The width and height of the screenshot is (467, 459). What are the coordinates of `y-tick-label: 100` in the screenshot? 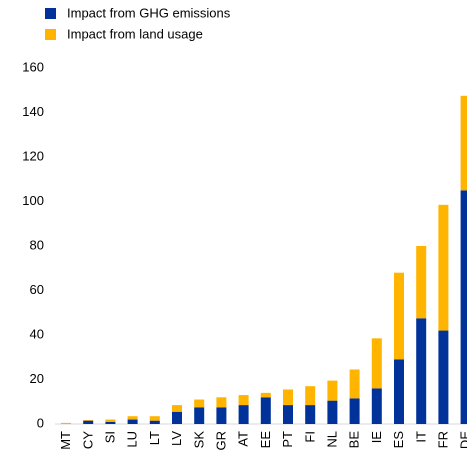 It's located at (33, 200).